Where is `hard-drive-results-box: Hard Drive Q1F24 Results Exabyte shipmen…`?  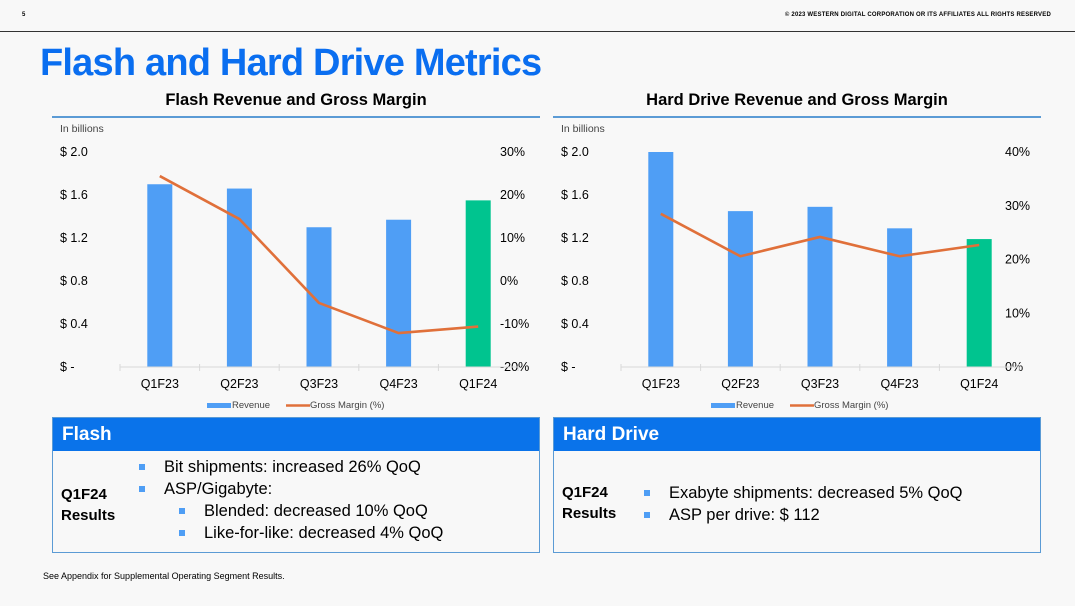
hard-drive-results-box: Hard Drive Q1F24 Results Exabyte shipmen… is located at coordinates (797, 485).